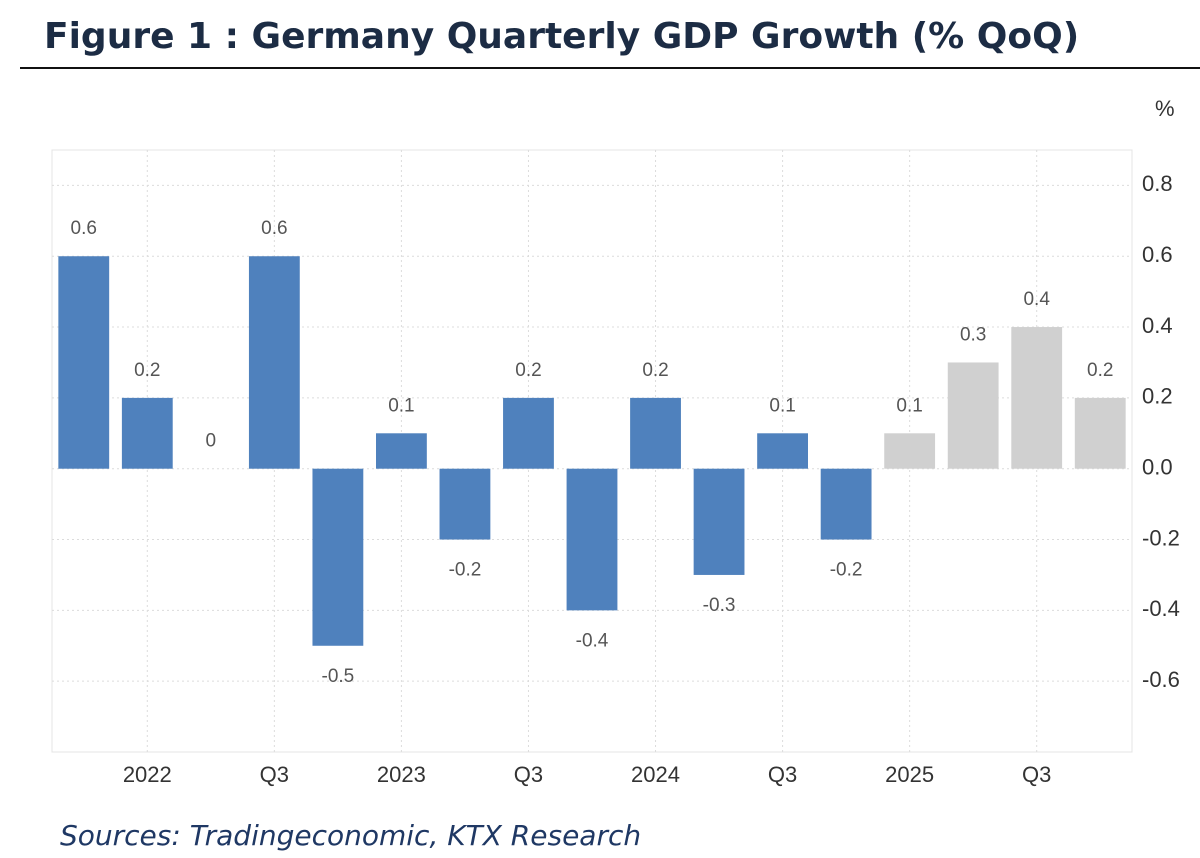 Image resolution: width=1200 pixels, height=858 pixels. Describe the element at coordinates (655, 774) in the screenshot. I see `x-tick-label: 2024` at that location.